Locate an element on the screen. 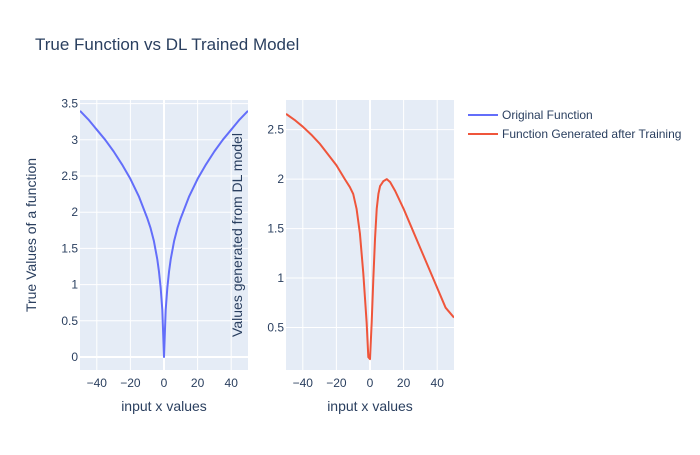  x-axis-title-right: input x values is located at coordinates (370, 406).